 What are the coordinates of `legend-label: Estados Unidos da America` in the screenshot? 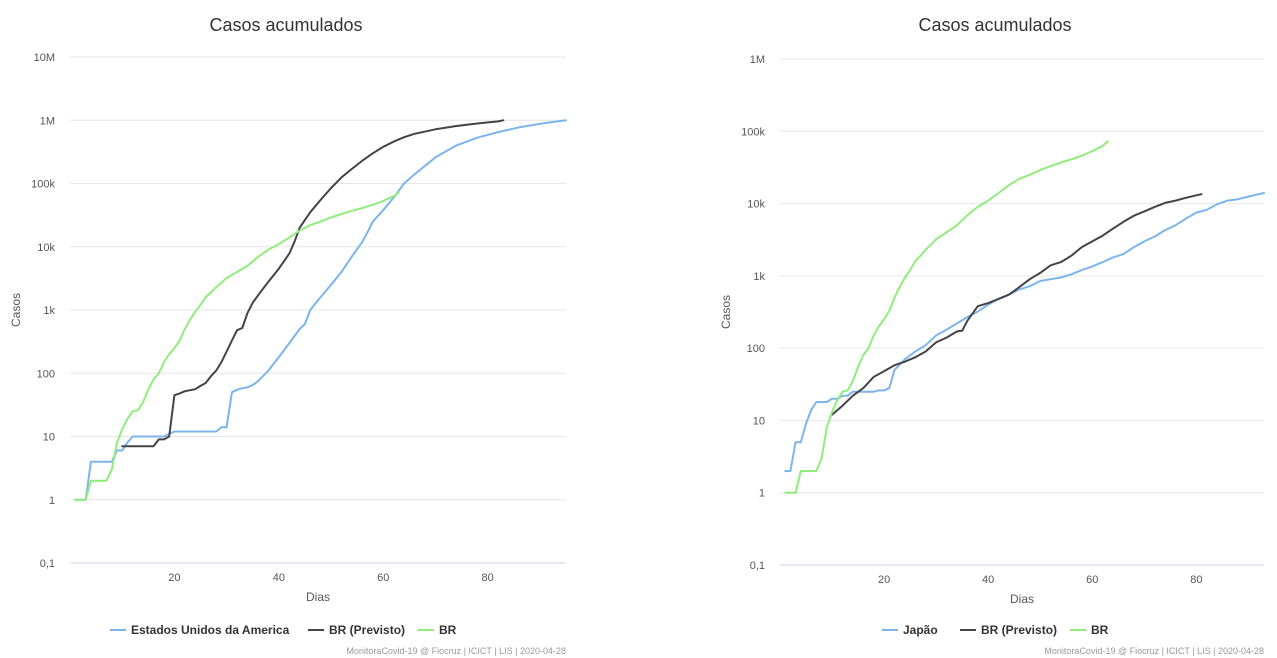 It's located at (210, 630).